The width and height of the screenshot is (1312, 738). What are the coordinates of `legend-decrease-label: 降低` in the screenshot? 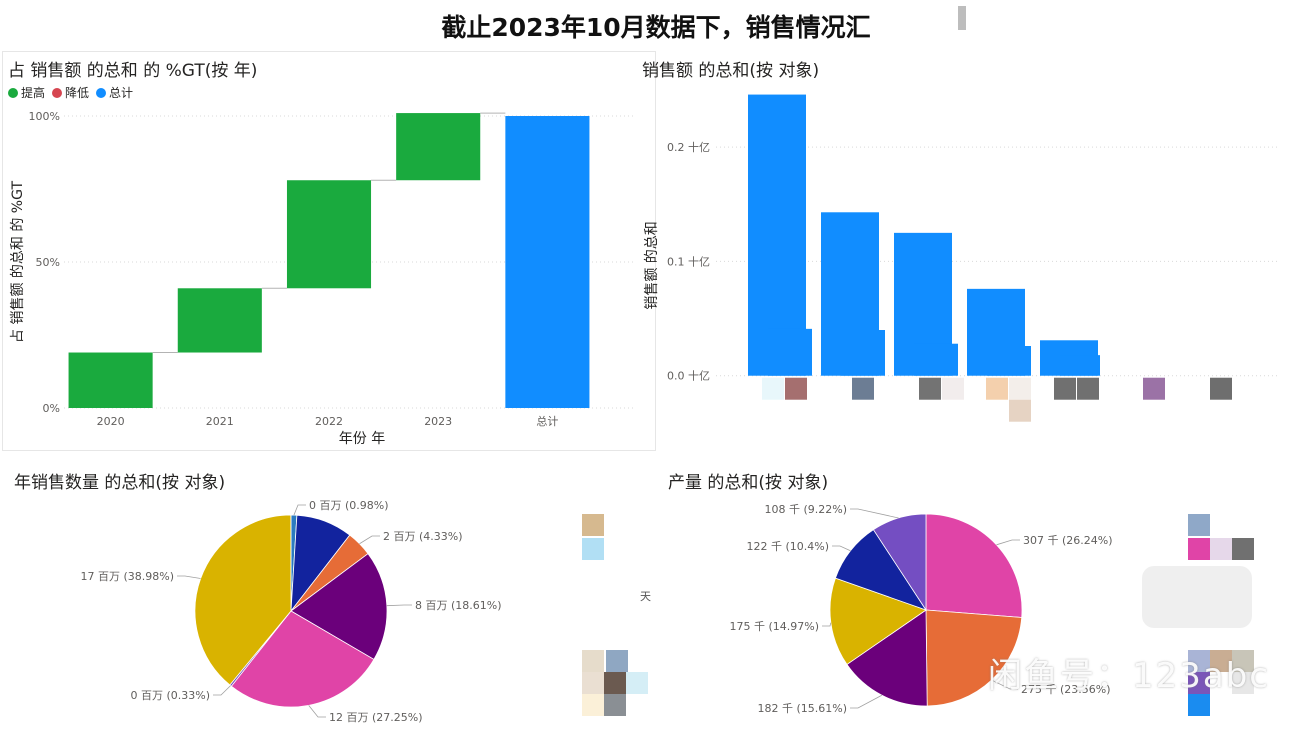 It's located at (77, 93).